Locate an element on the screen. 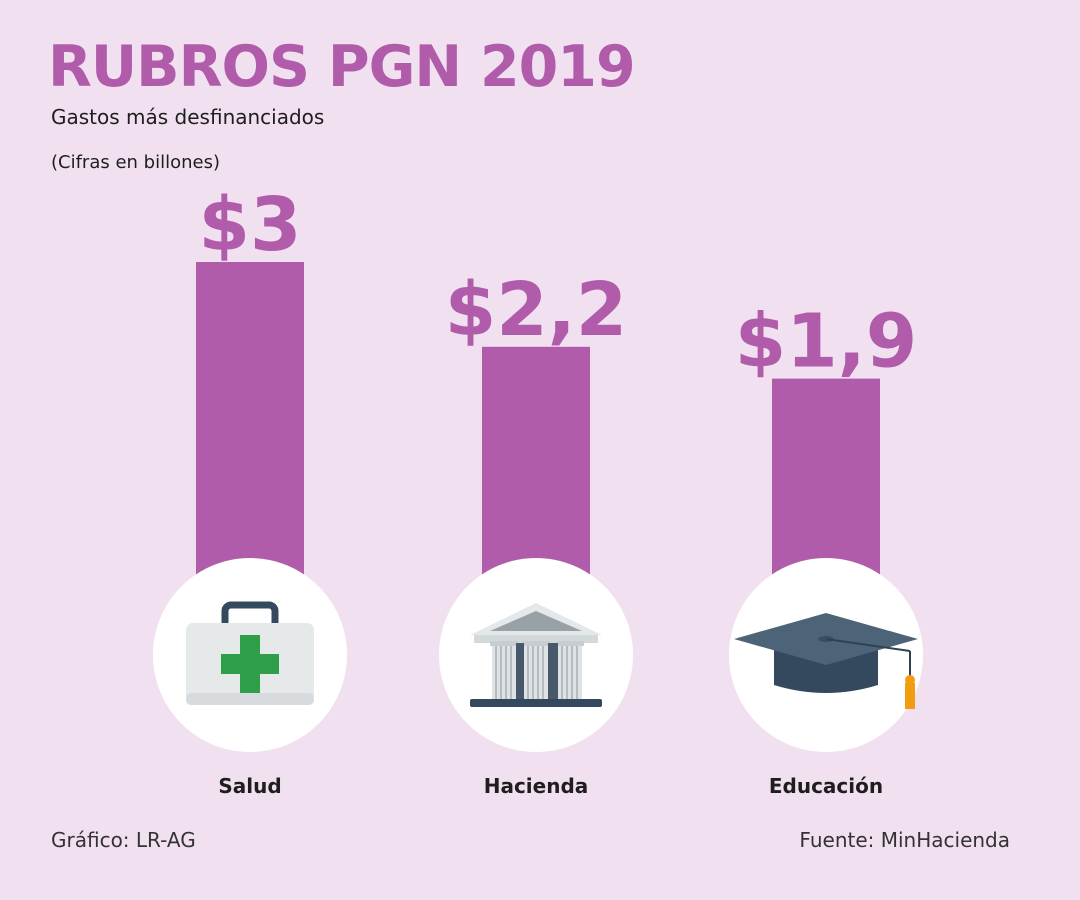  unit-note: (Cifras en billones) is located at coordinates (135, 162).